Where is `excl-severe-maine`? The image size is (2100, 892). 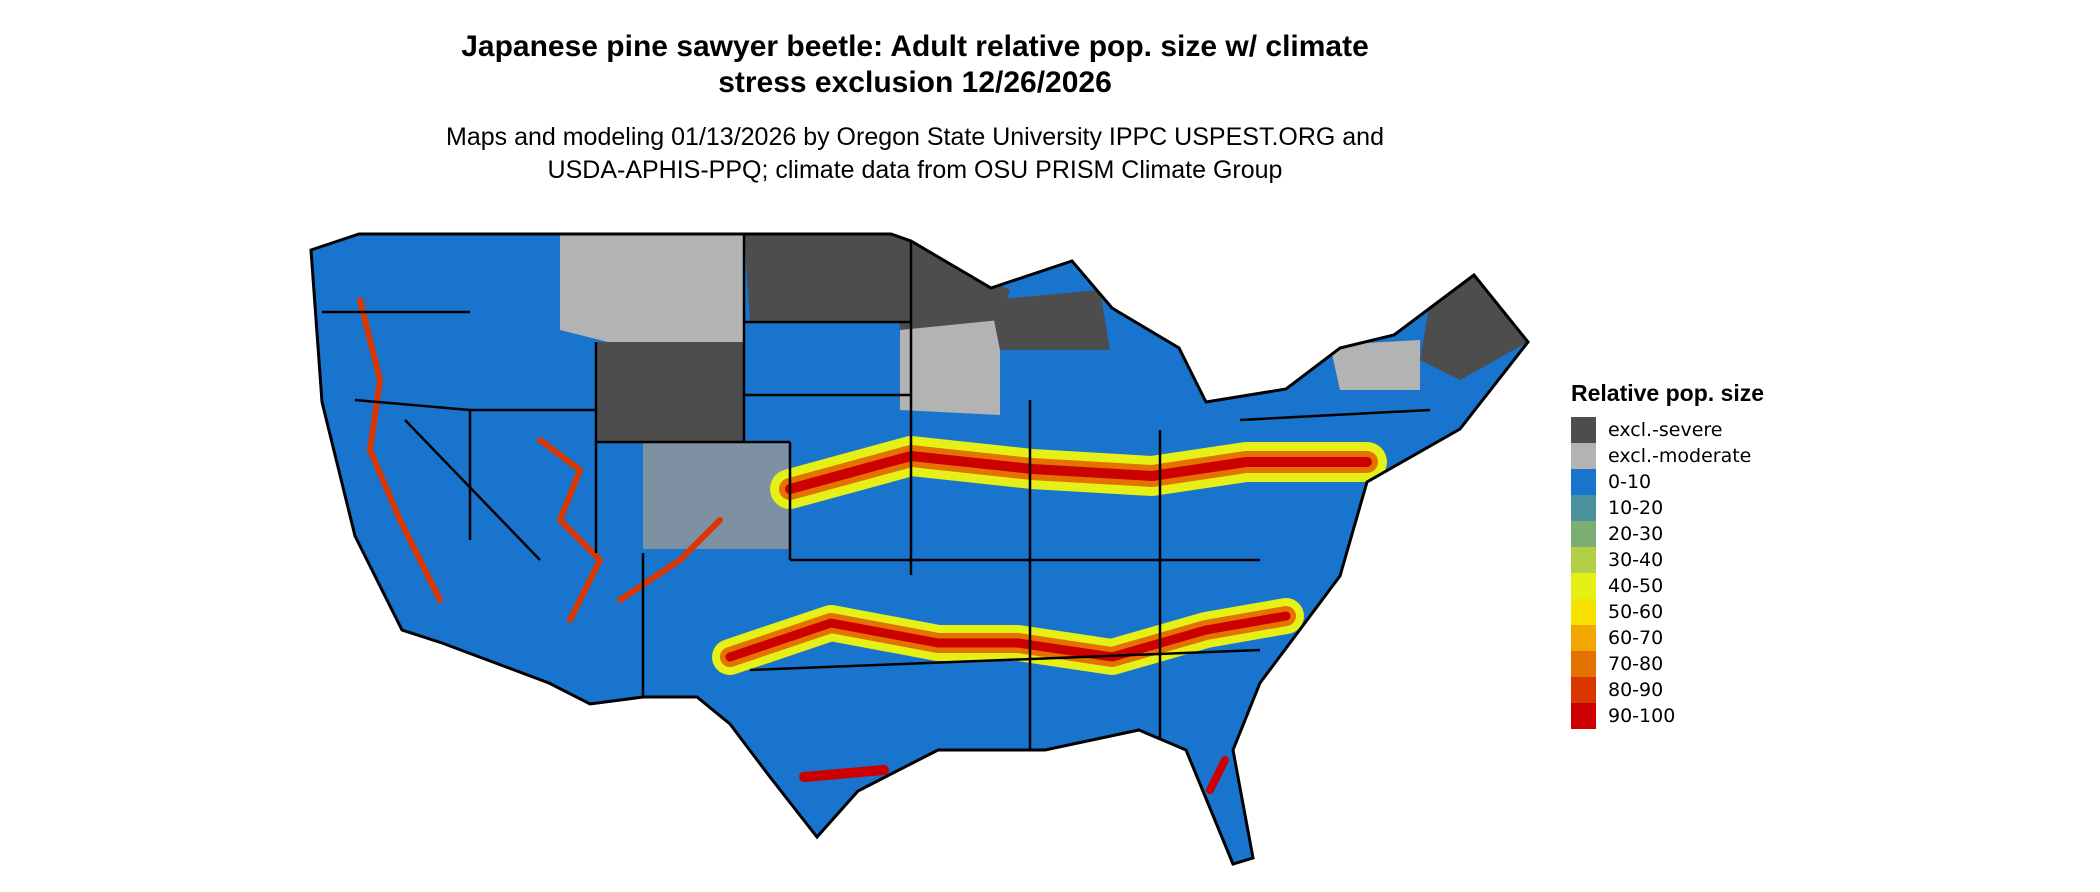
excl-severe-maine is located at coordinates (1474, 327).